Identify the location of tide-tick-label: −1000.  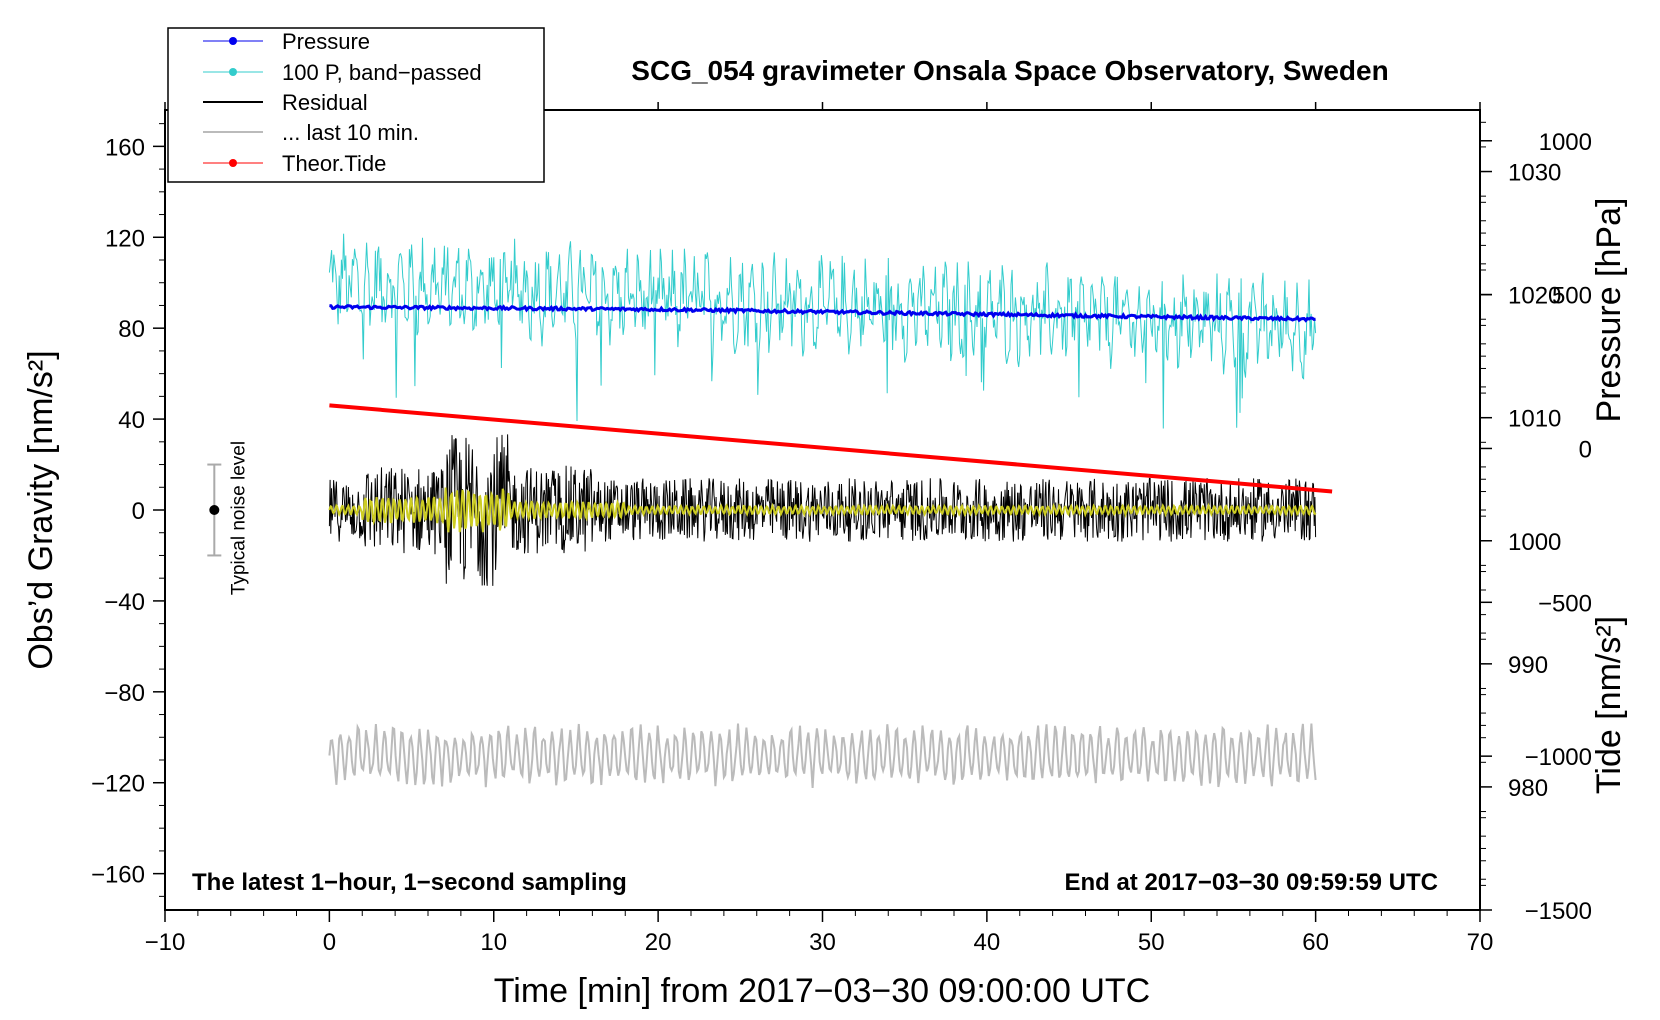
(1558, 757).